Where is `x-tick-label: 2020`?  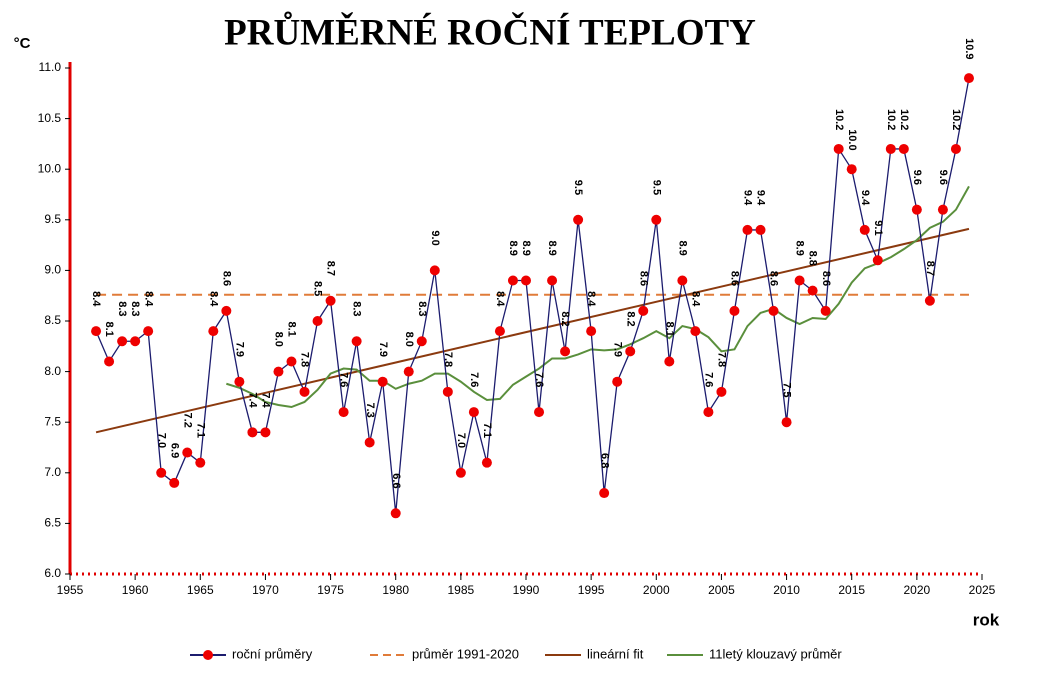
x-tick-label: 2020 is located at coordinates (917, 590).